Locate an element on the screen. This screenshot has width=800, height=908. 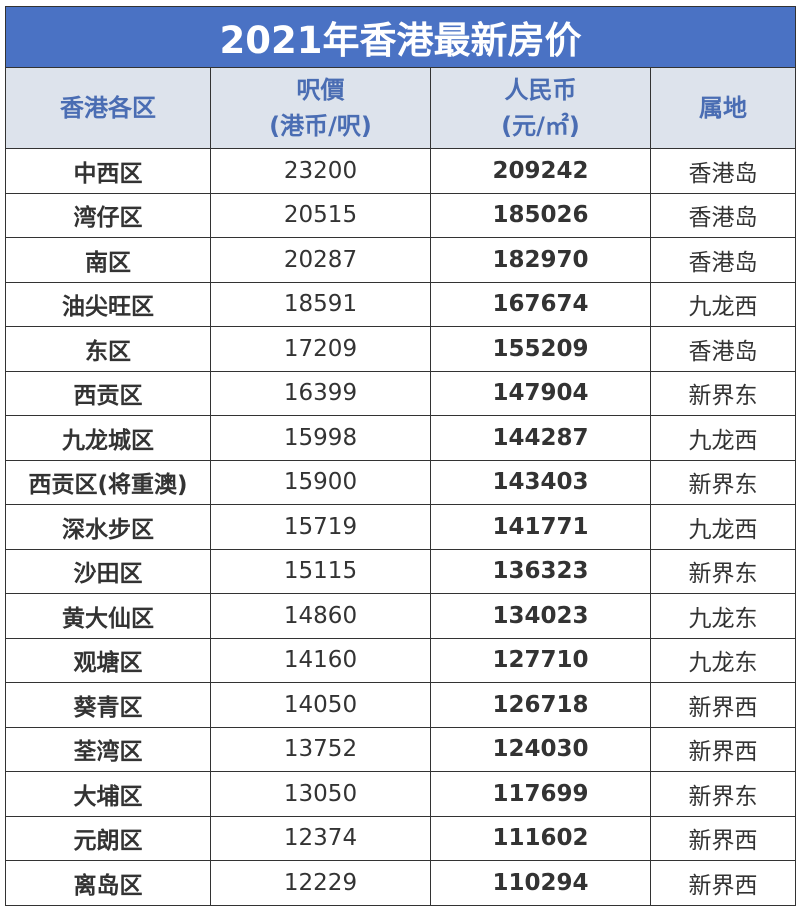
table-row: 油尖旺区 18591 167674 九龙西 is located at coordinates (401, 304).